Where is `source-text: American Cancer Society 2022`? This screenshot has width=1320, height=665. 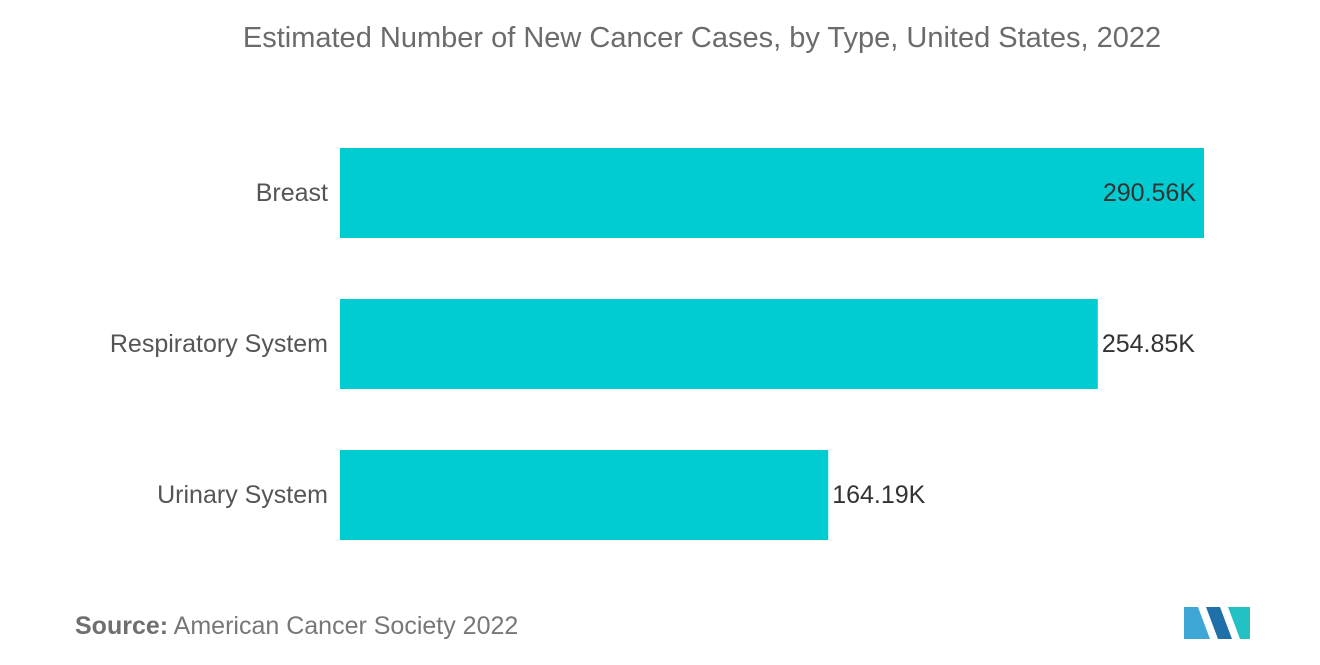
source-text: American Cancer Society 2022 is located at coordinates (346, 626).